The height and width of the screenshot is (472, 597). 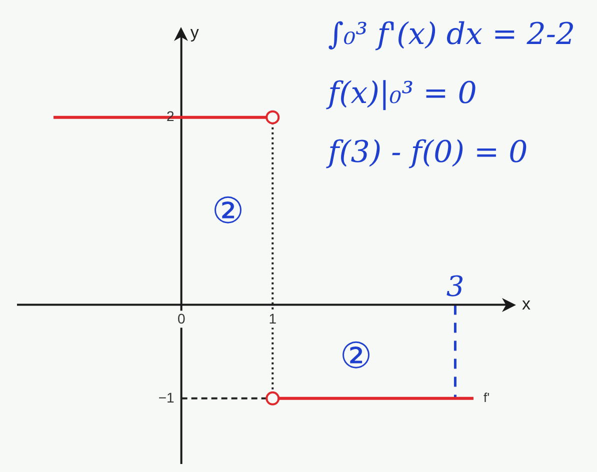 I want to click on x-axis-title: x, so click(x=526, y=304).